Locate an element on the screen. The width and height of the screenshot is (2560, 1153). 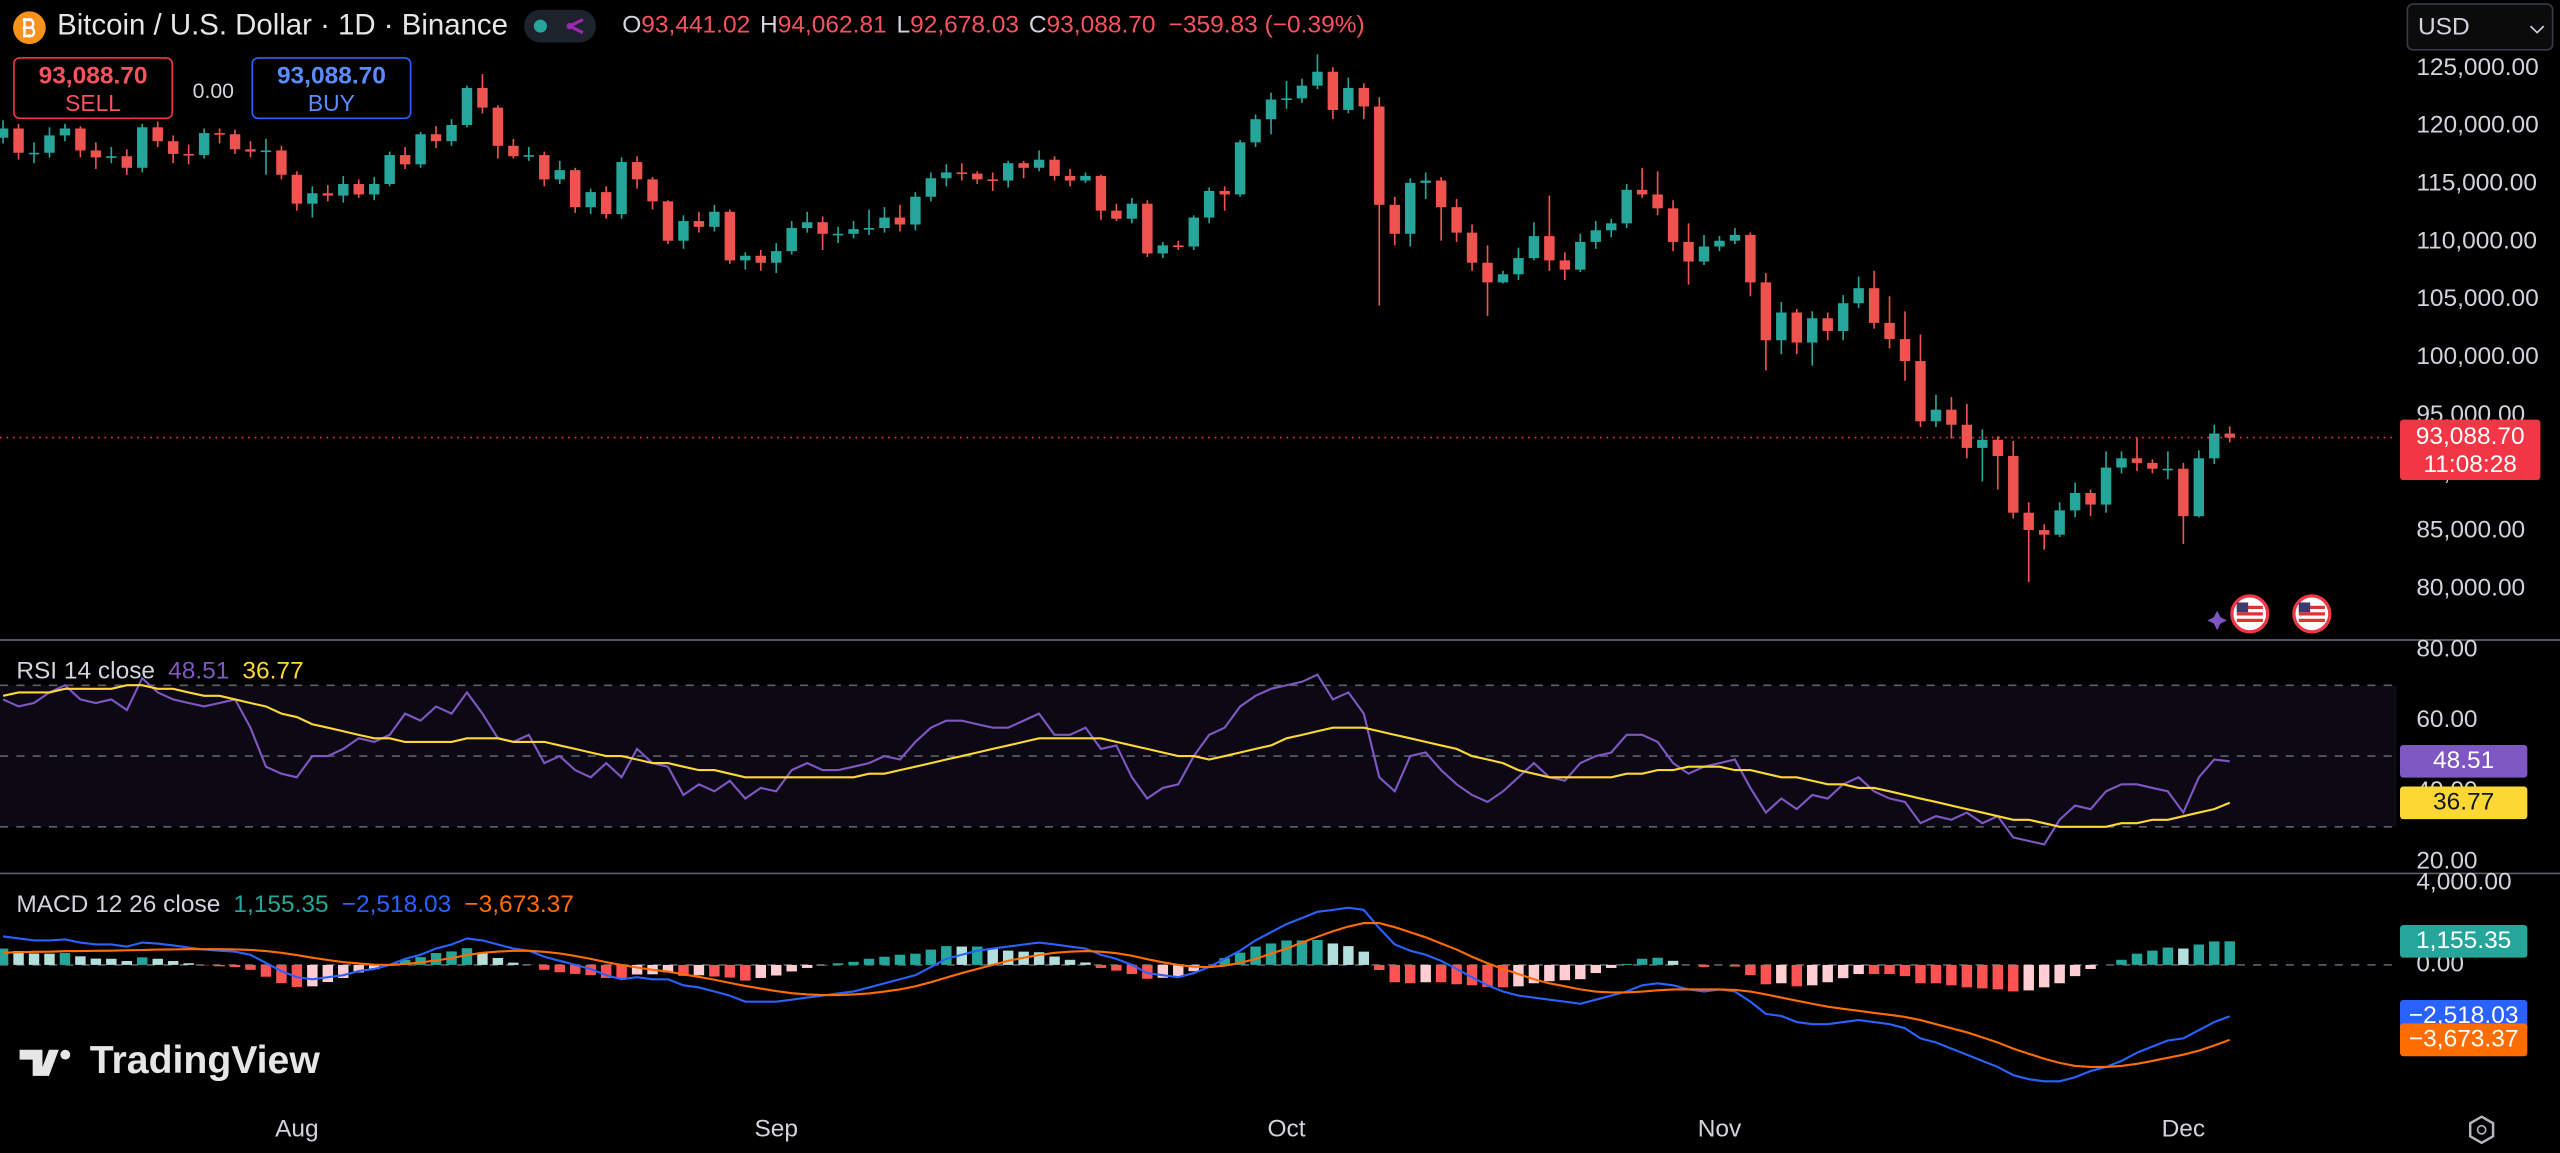
buy-price: 93,088.70 is located at coordinates (331, 76).